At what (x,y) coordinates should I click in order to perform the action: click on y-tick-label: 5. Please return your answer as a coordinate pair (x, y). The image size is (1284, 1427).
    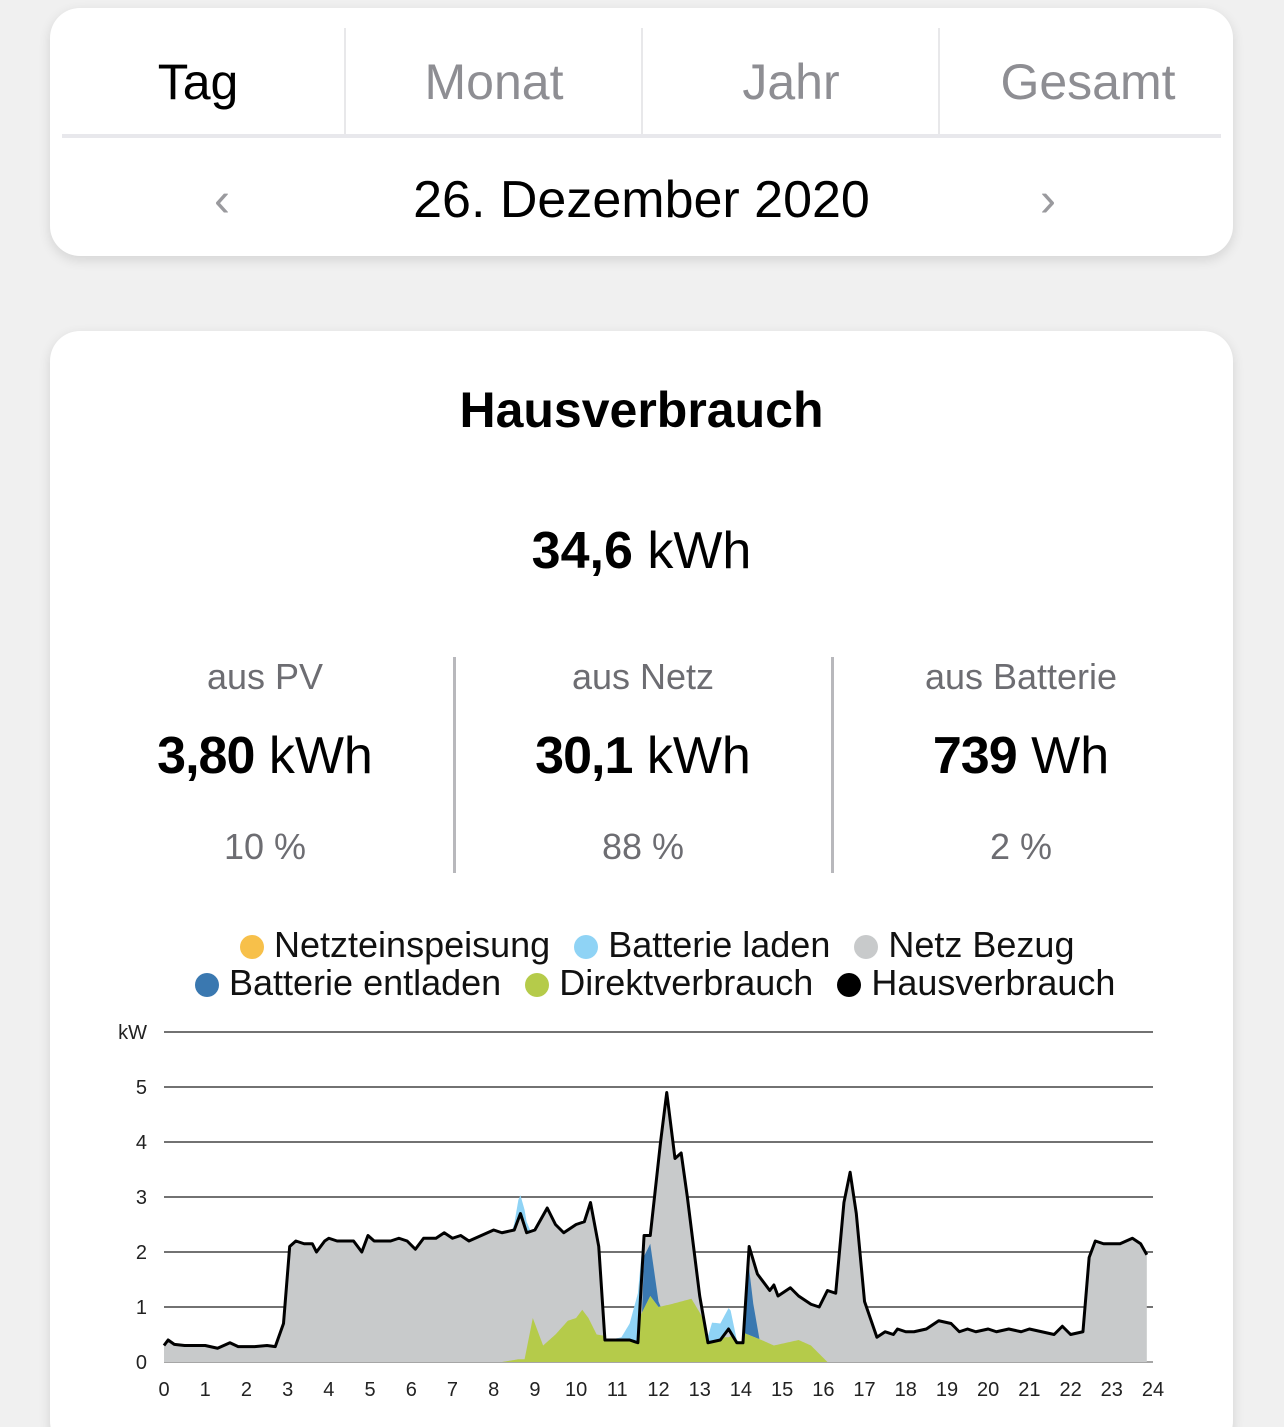
    Looking at the image, I should click on (141, 1088).